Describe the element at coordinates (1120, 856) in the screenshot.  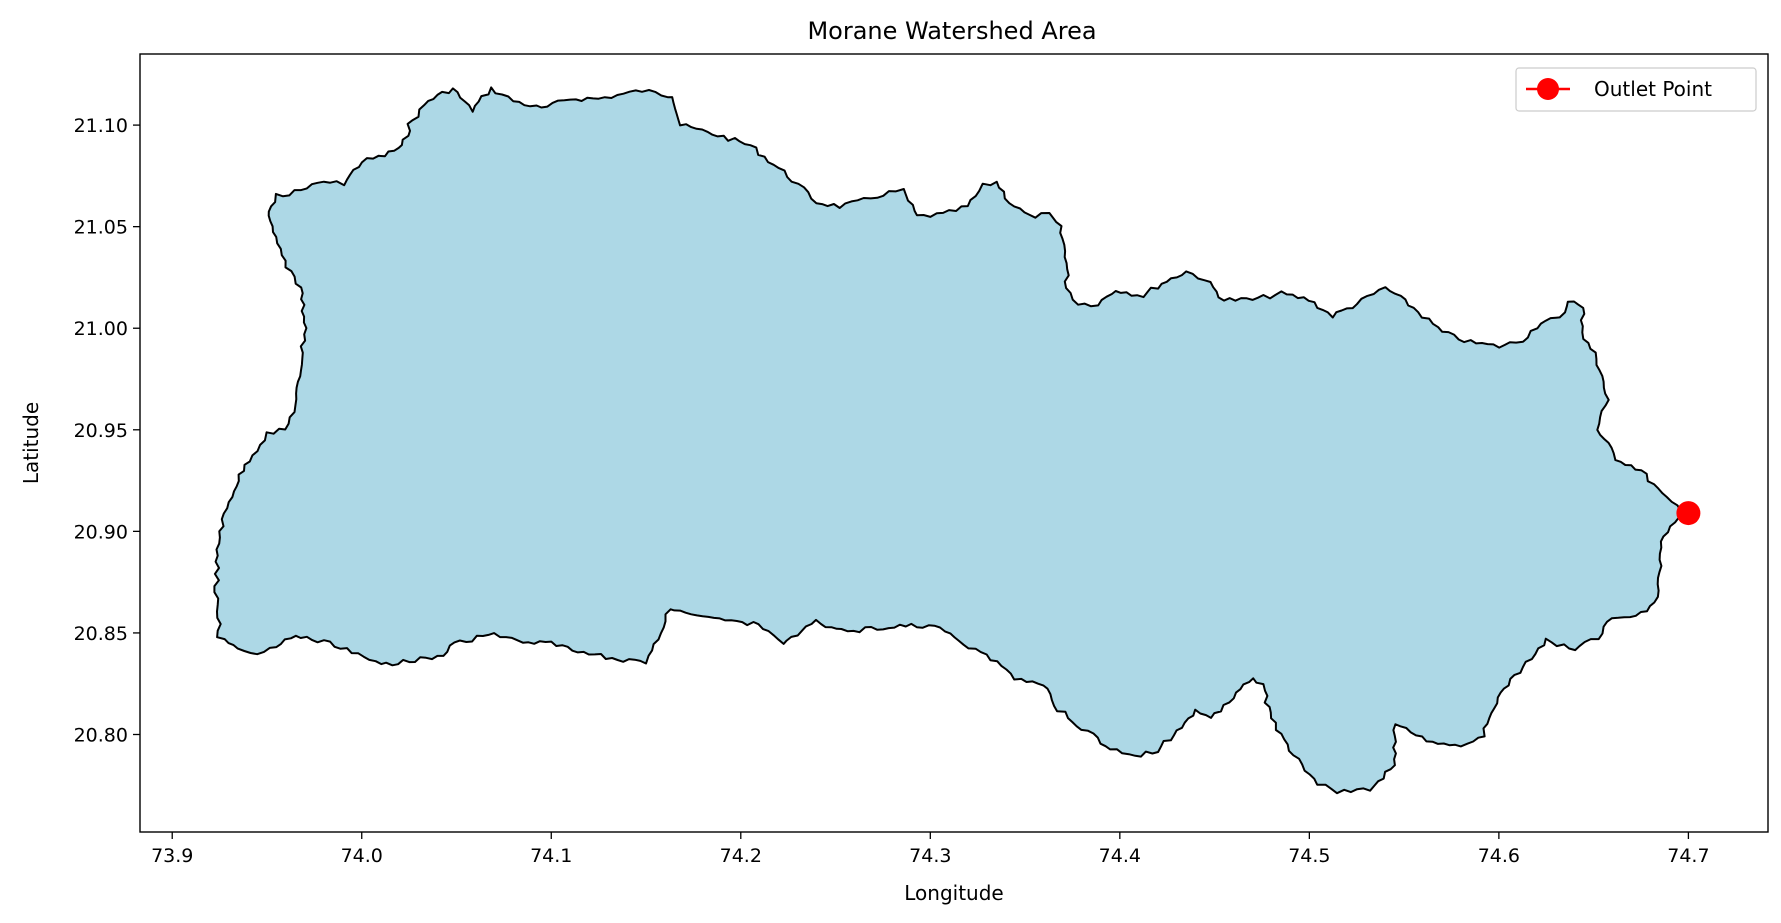
I see `x-tick-label: 74.4` at that location.